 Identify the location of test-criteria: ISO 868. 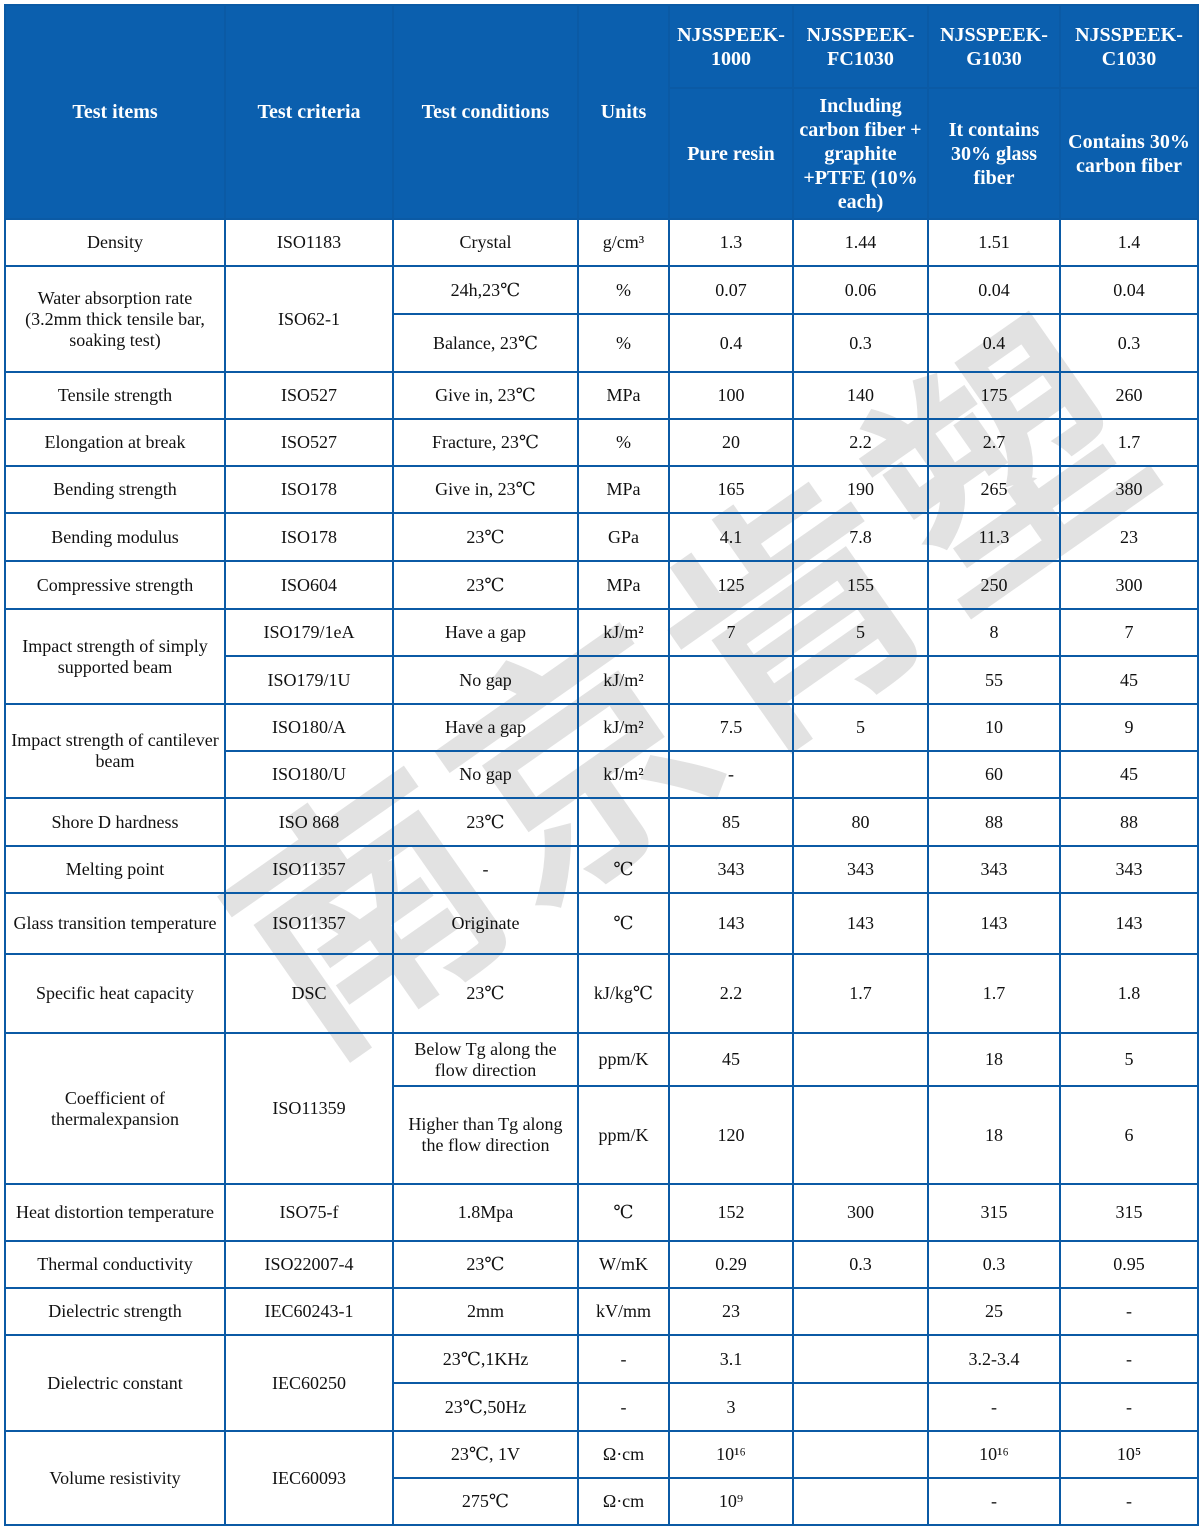
(309, 822).